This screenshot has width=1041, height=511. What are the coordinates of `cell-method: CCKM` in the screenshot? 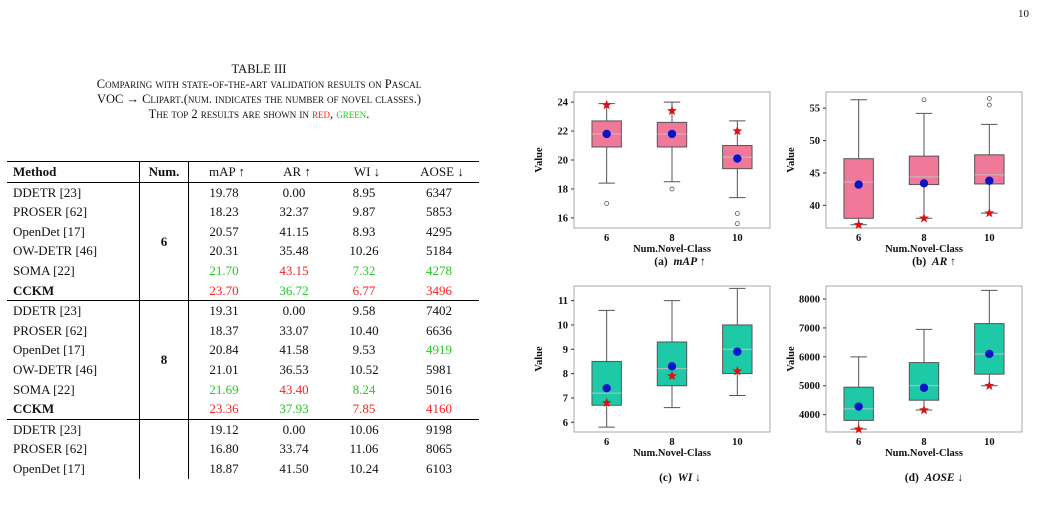 It's located at (34, 409).